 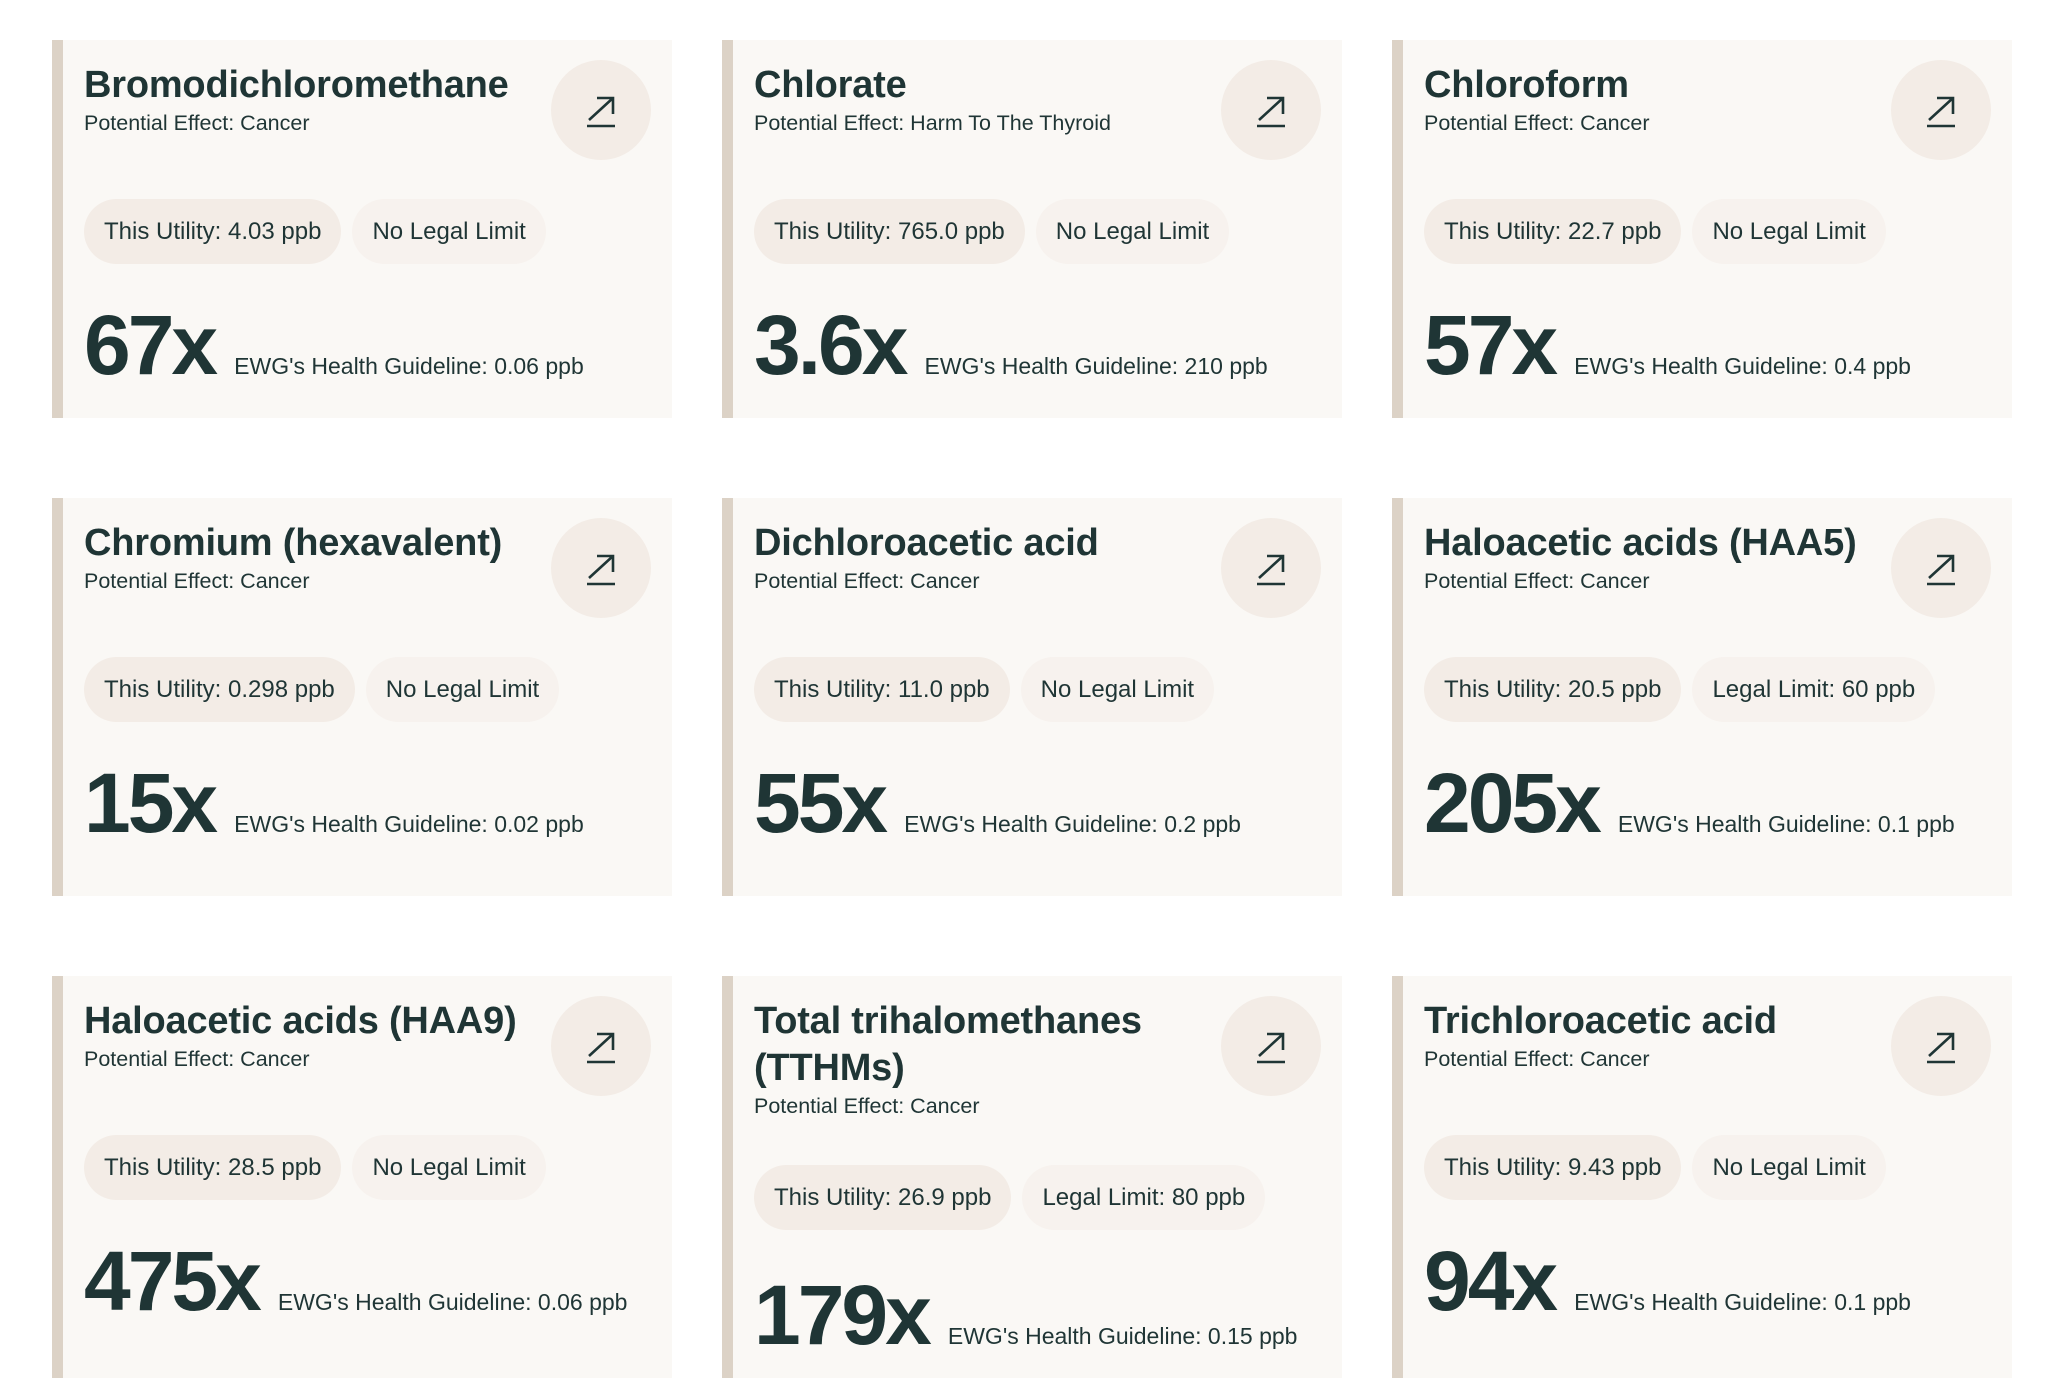 I want to click on measurement-pills: This Utility: 28.5 ppb No Legal Limit, so click(x=366, y=1167).